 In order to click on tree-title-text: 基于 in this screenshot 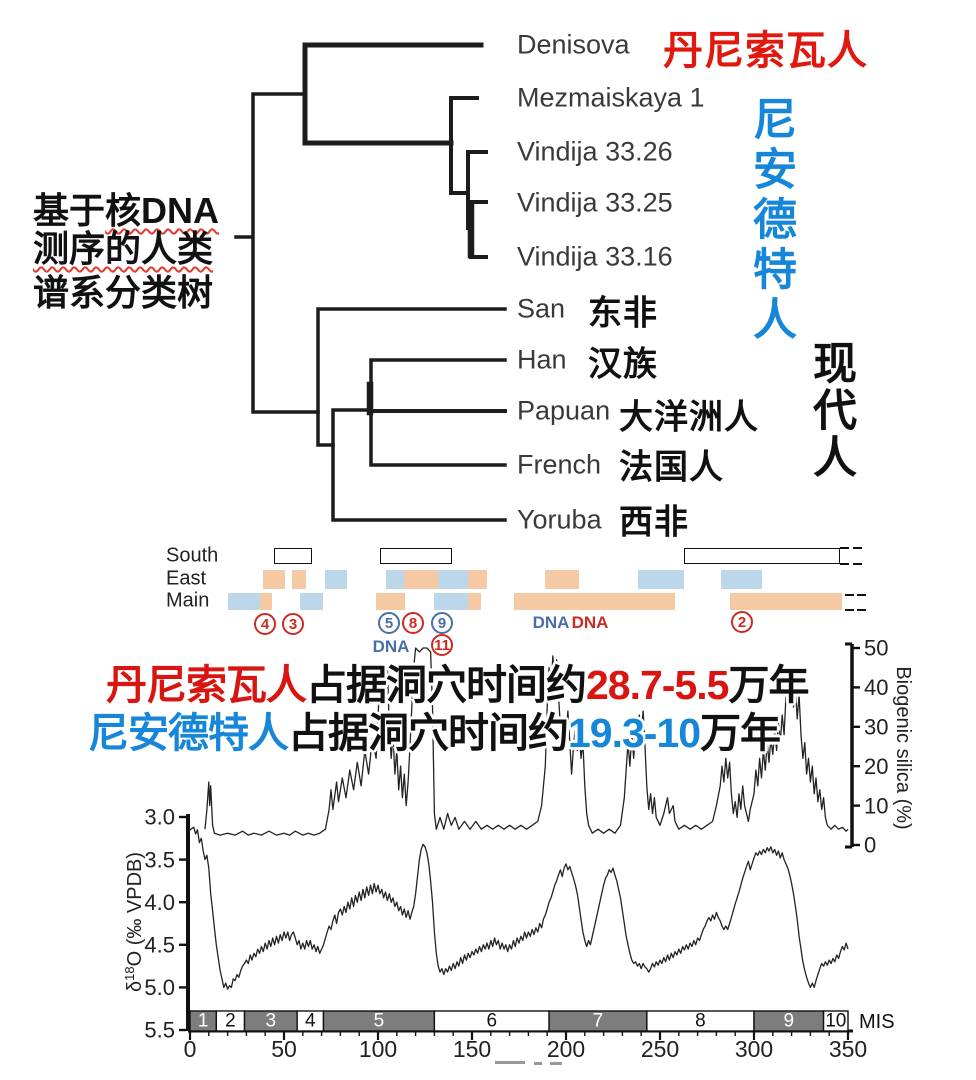, I will do `click(69, 210)`.